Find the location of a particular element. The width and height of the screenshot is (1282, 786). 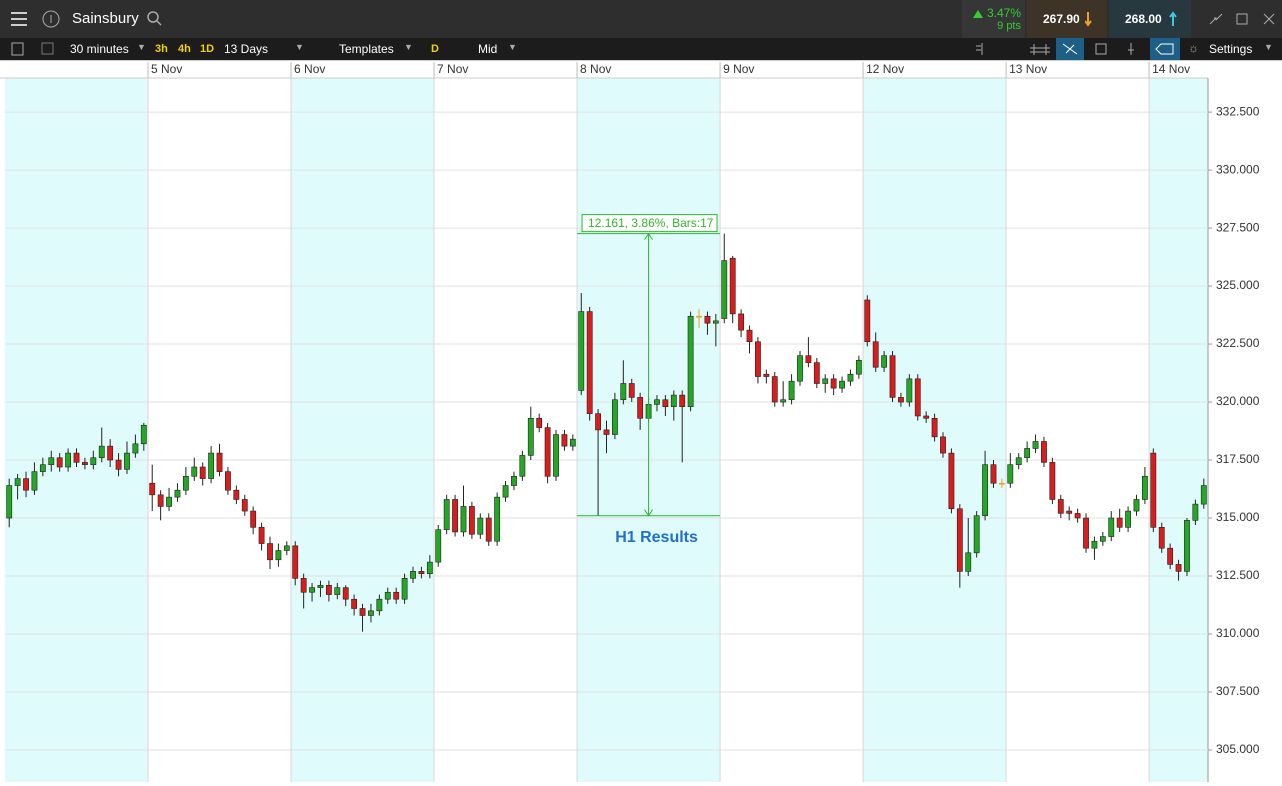

settings-icon: ☼ is located at coordinates (1193, 48).